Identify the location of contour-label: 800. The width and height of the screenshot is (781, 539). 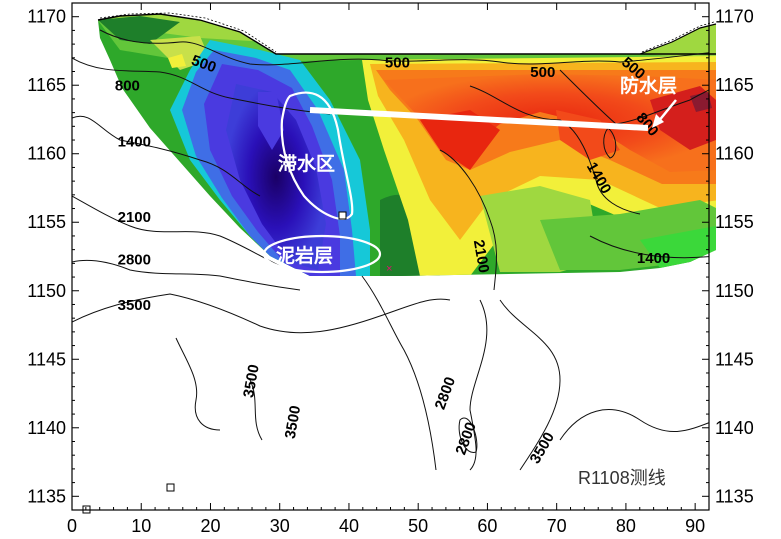
(127, 86).